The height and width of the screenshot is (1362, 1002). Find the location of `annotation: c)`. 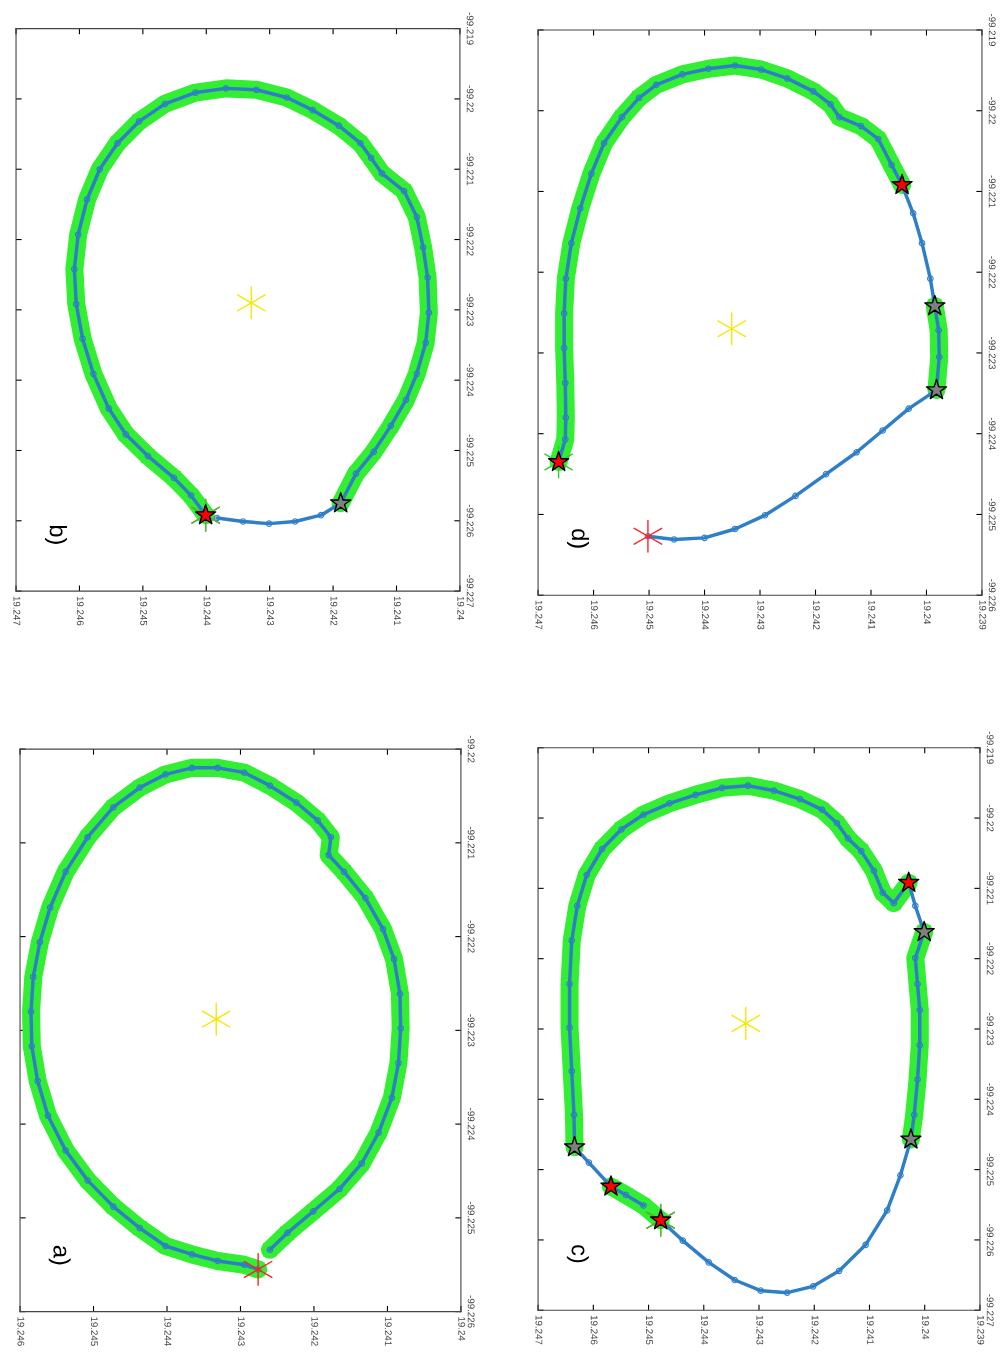

annotation: c) is located at coordinates (577, 1254).